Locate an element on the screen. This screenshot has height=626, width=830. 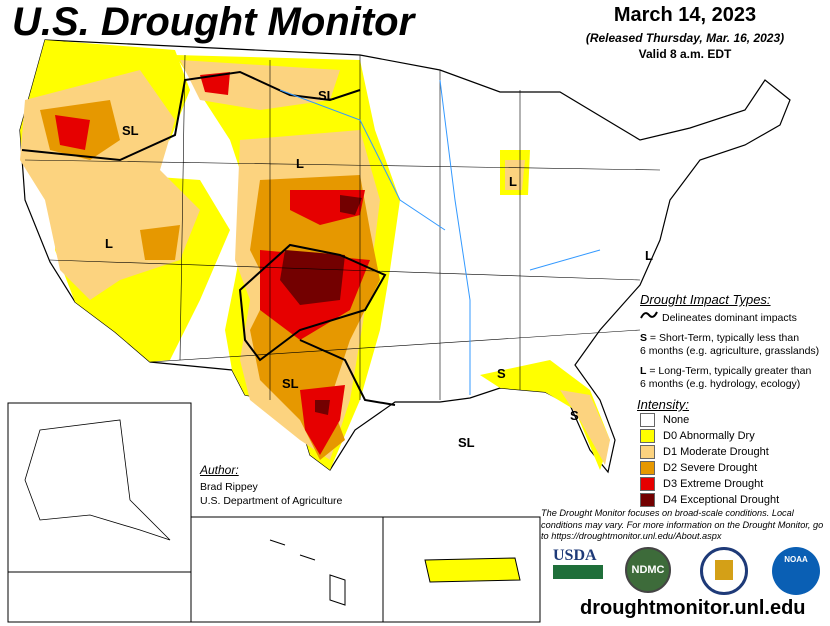
legend-label: D0 Abnormally Dry is located at coordinates (709, 436).